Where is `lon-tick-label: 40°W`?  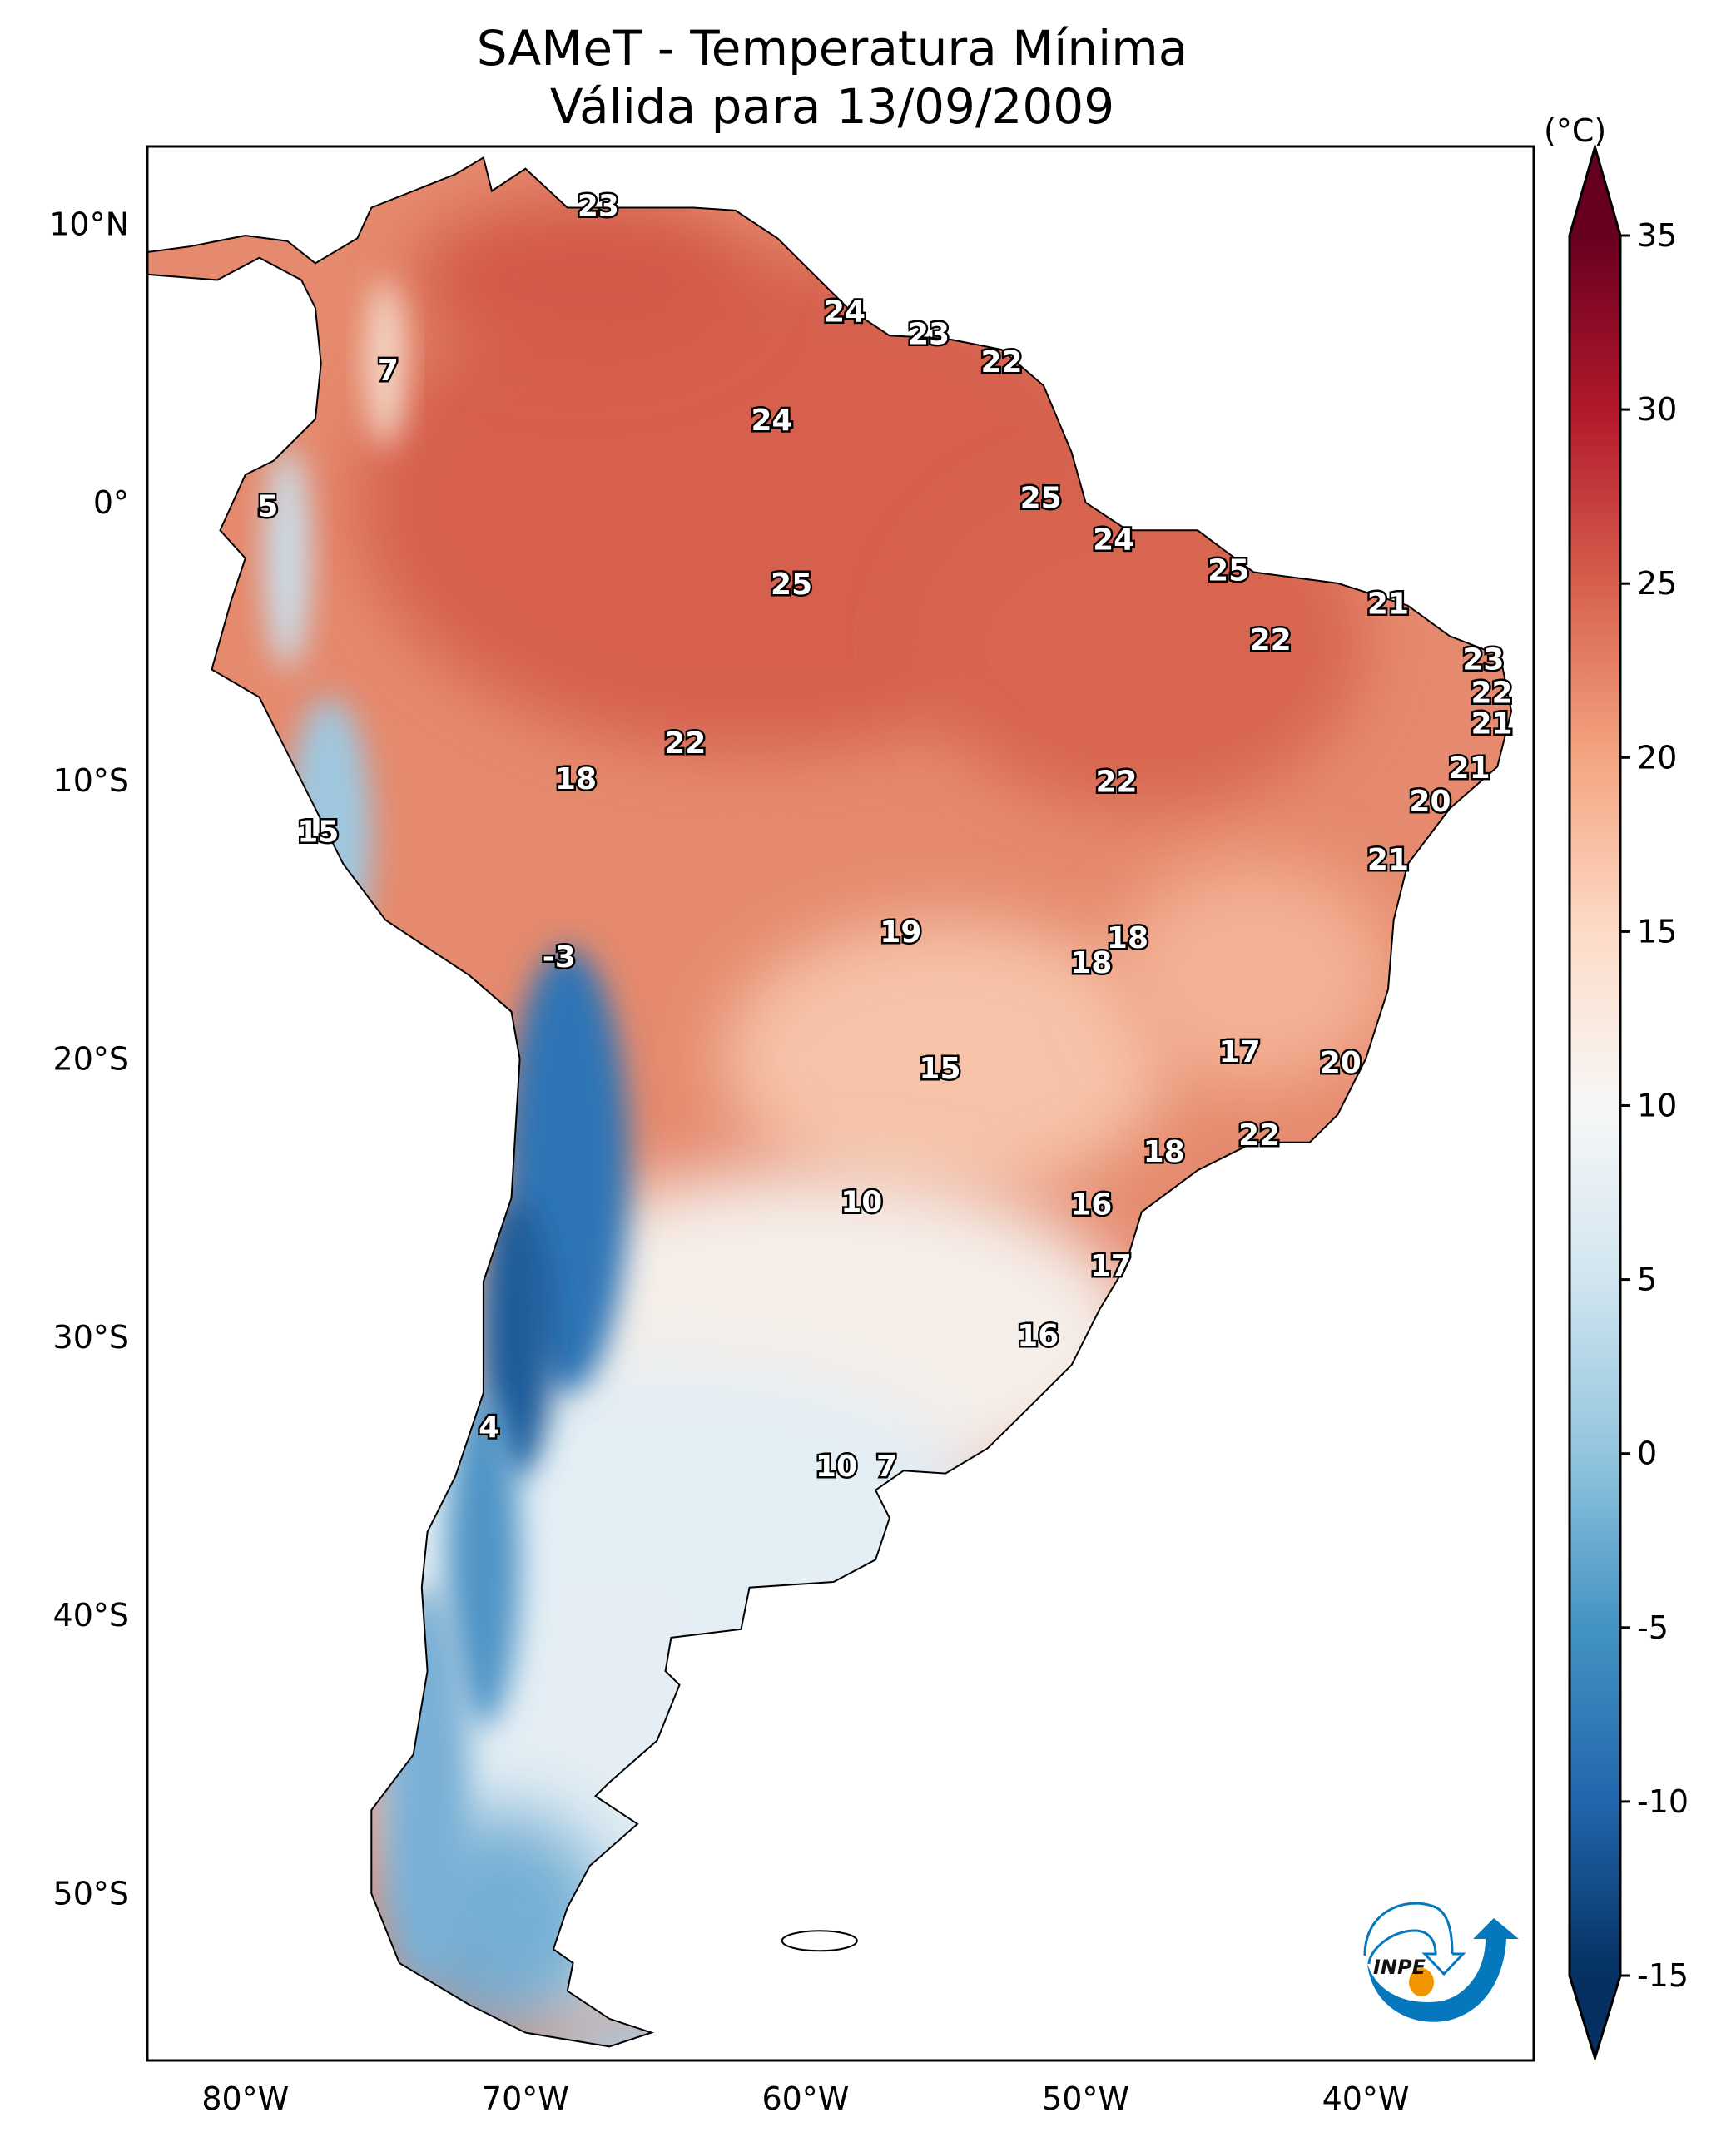 lon-tick-label: 40°W is located at coordinates (1366, 2098).